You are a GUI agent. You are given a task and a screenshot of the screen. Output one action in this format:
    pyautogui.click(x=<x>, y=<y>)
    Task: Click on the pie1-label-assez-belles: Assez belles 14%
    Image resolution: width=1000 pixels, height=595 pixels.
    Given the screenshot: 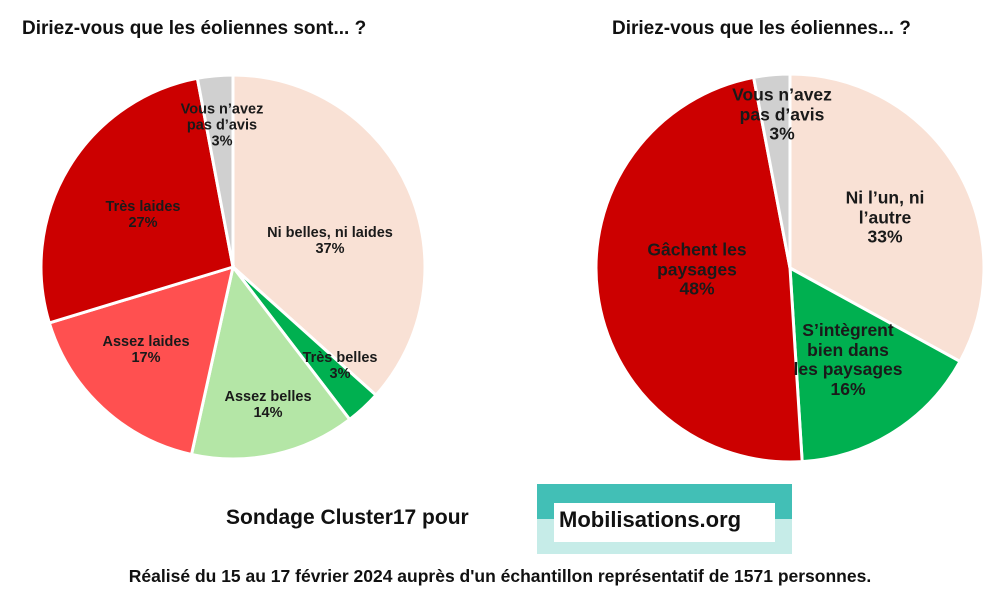 What is the action you would take?
    pyautogui.click(x=267, y=405)
    